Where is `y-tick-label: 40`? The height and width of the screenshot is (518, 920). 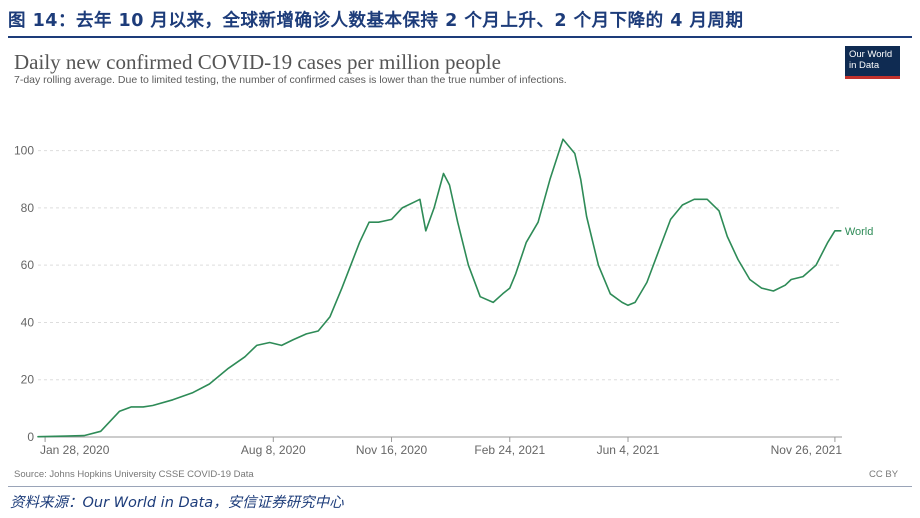
y-tick-label: 40 is located at coordinates (28, 322).